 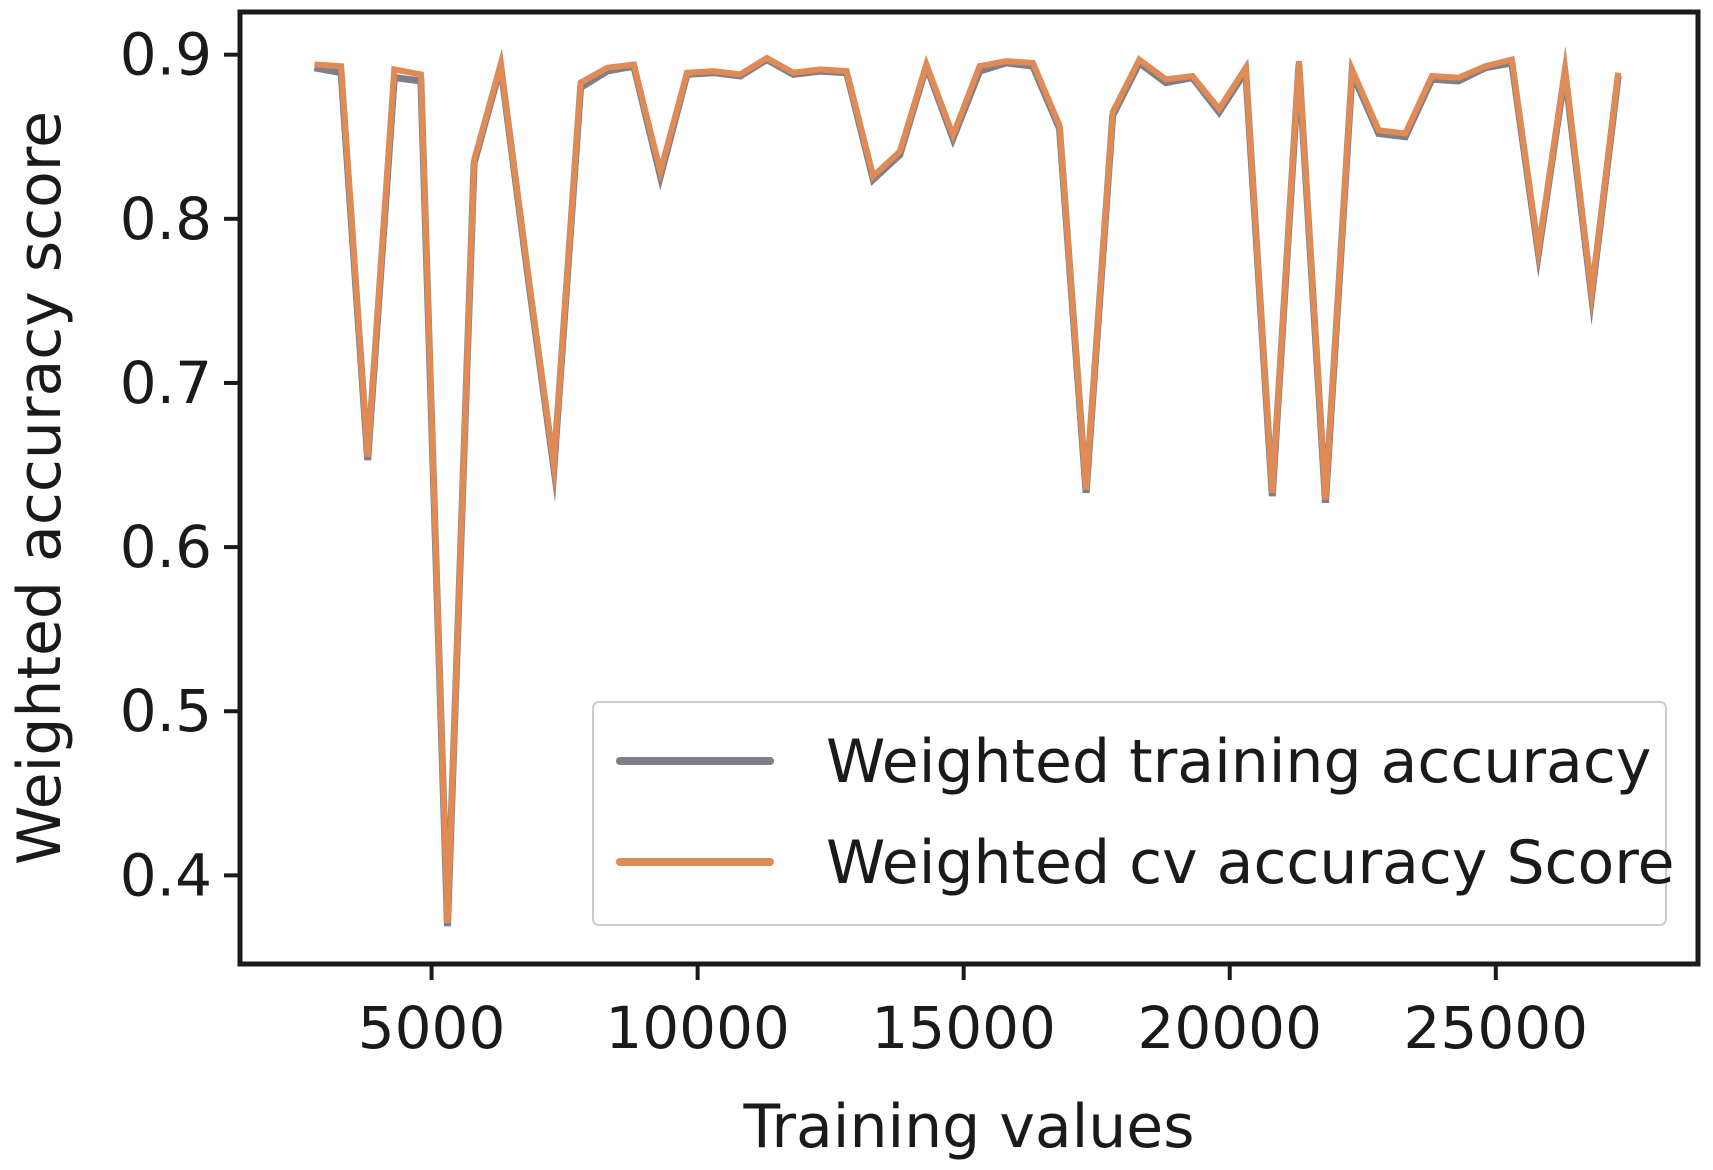 I want to click on y-tick-label: 0.7, so click(x=166, y=383).